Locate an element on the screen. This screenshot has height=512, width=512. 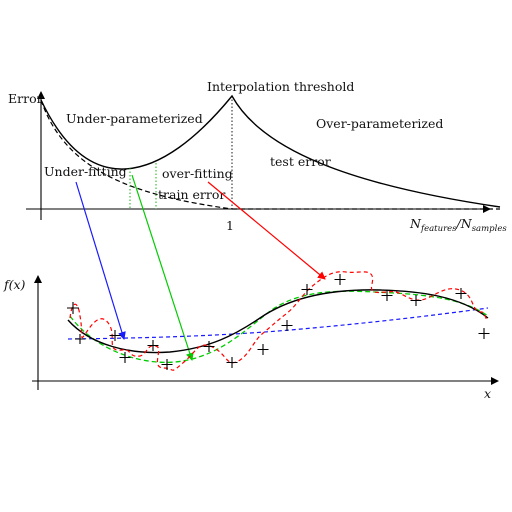
train-error-label: train error is located at coordinates (191, 194).